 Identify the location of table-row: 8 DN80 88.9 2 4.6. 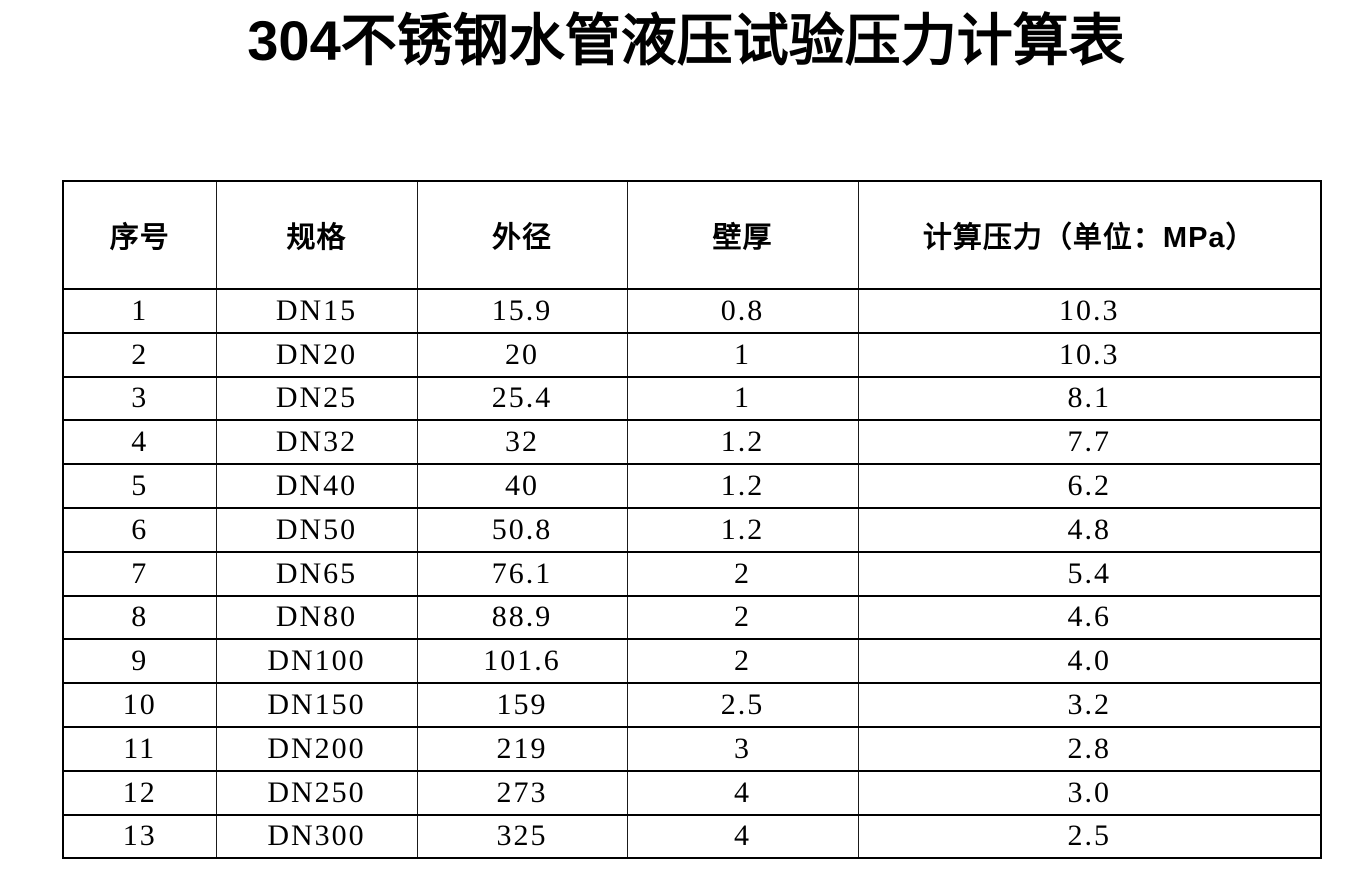
(692, 617).